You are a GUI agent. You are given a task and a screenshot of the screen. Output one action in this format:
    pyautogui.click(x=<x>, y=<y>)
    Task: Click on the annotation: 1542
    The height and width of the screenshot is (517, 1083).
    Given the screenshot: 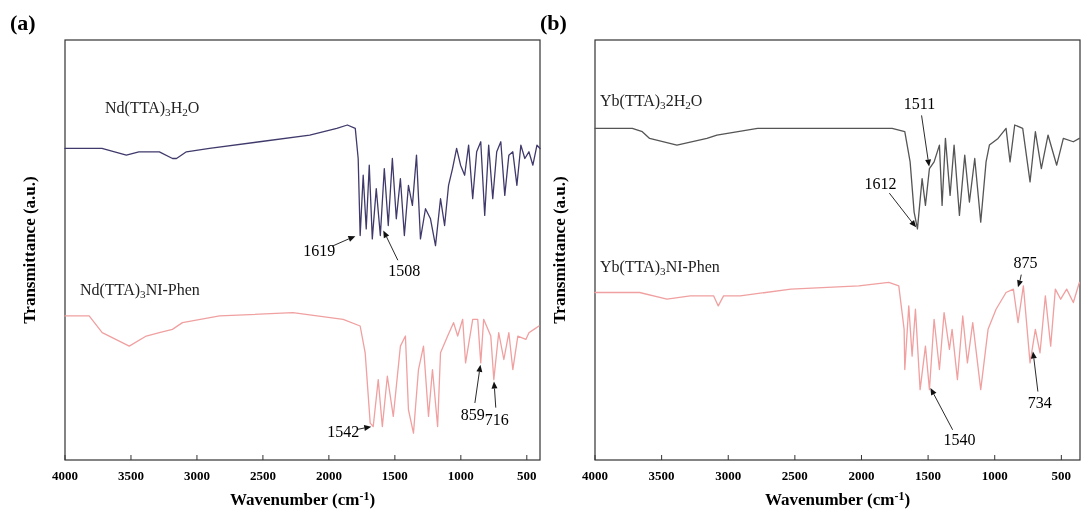 What is the action you would take?
    pyautogui.click(x=343, y=431)
    